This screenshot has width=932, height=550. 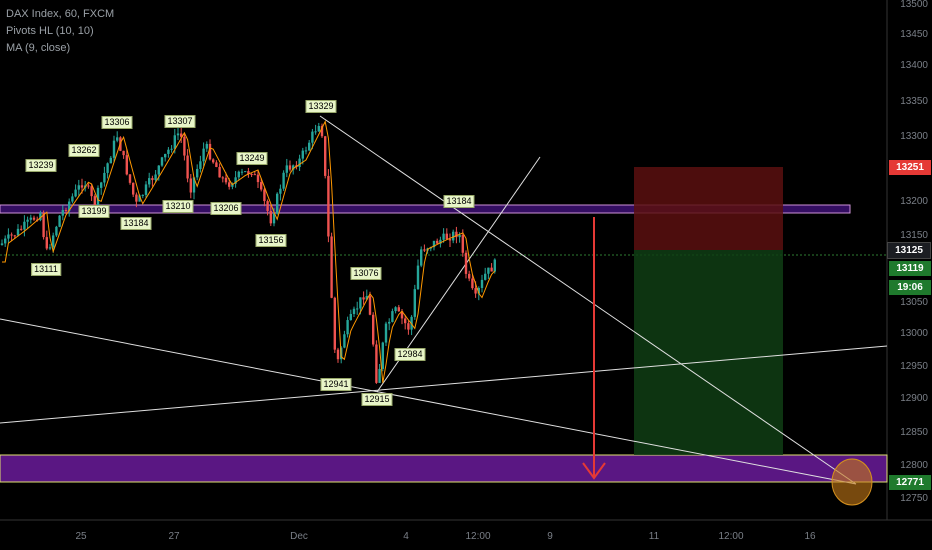 What do you see at coordinates (252, 158) in the screenshot?
I see `pivot-label: 13249` at bounding box center [252, 158].